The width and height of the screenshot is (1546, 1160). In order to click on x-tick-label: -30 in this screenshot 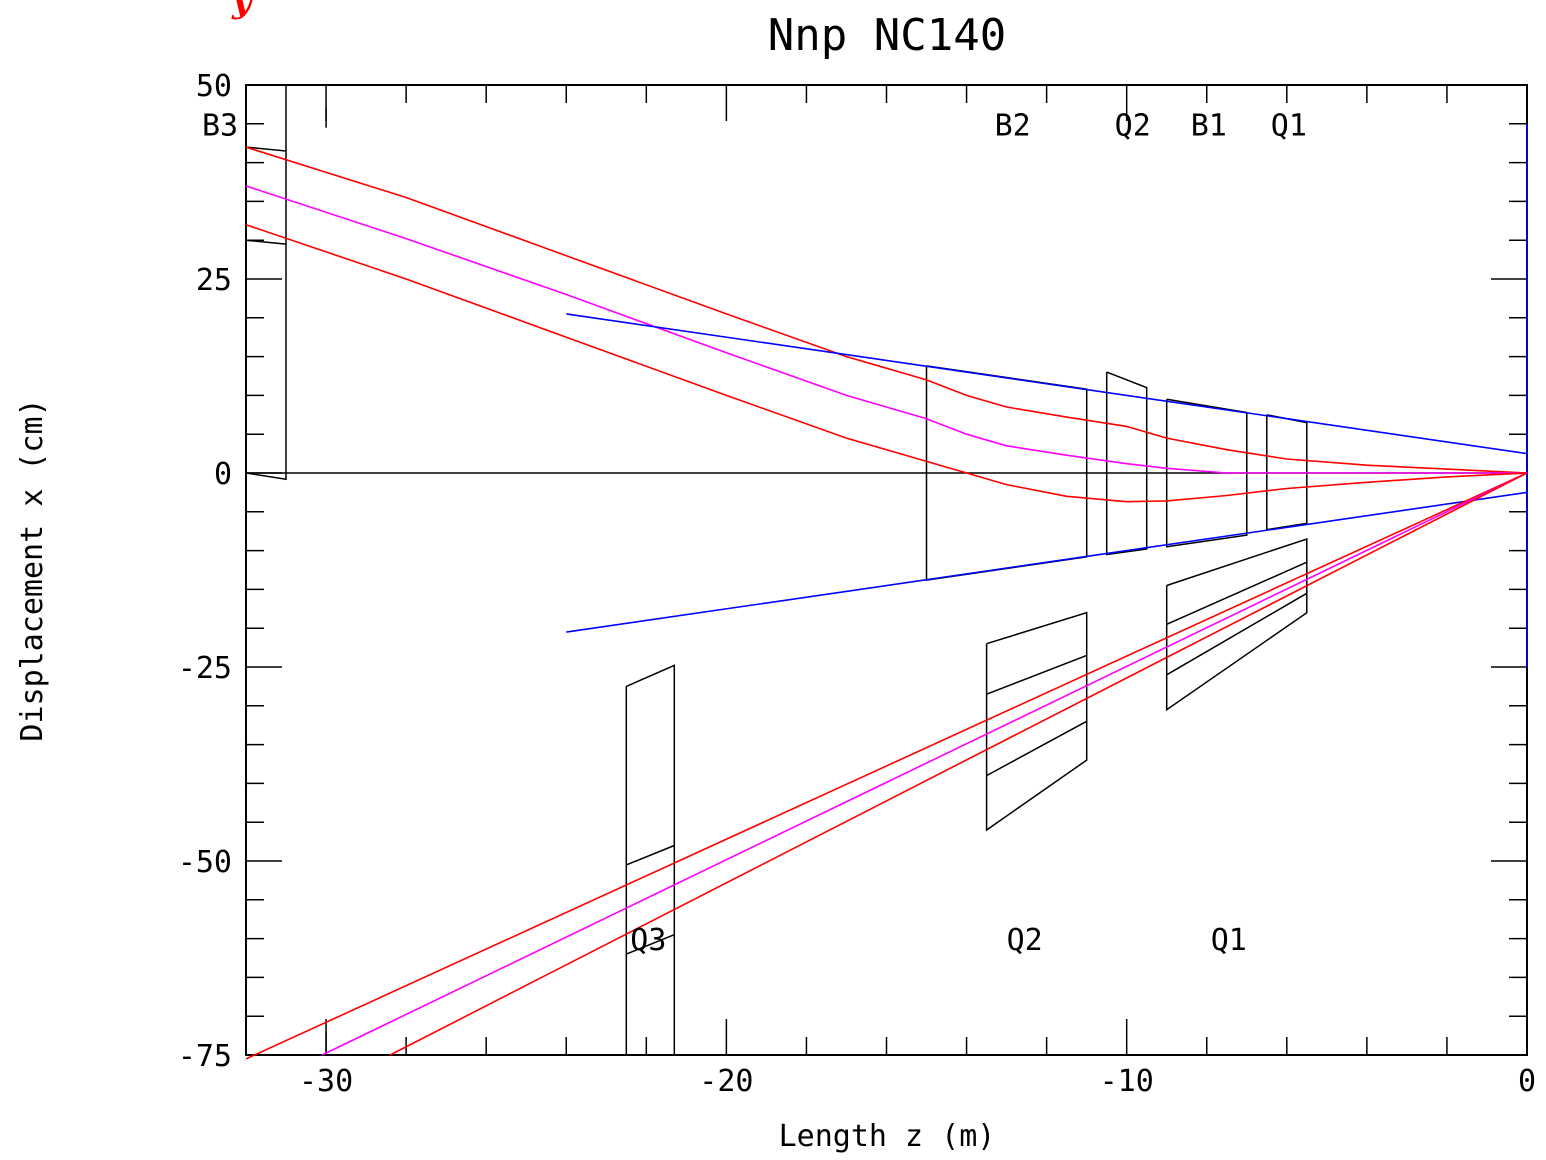, I will do `click(326, 1081)`.